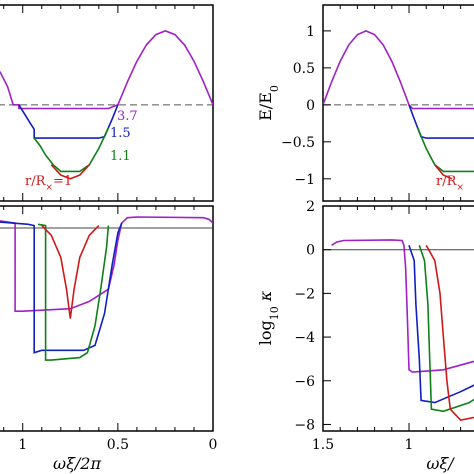  What do you see at coordinates (265, 298) in the screenshot?
I see `bottom-right-ylabel-suffix: κ` at bounding box center [265, 298].